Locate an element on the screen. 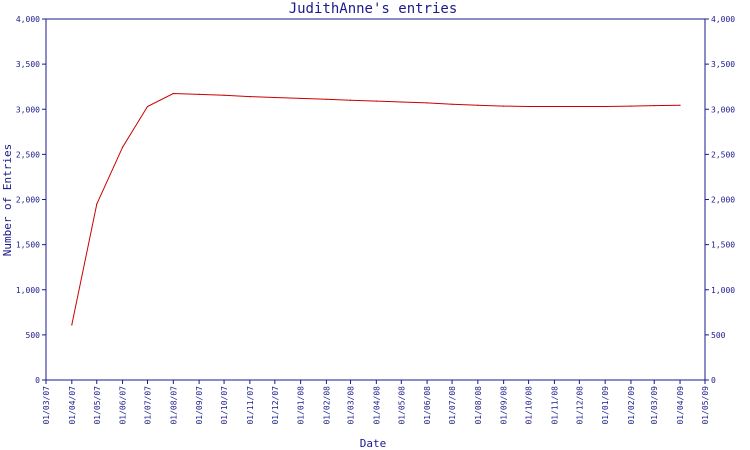 Image resolution: width=750 pixels, height=450 pixels. x-axis-title: Date is located at coordinates (373, 443).